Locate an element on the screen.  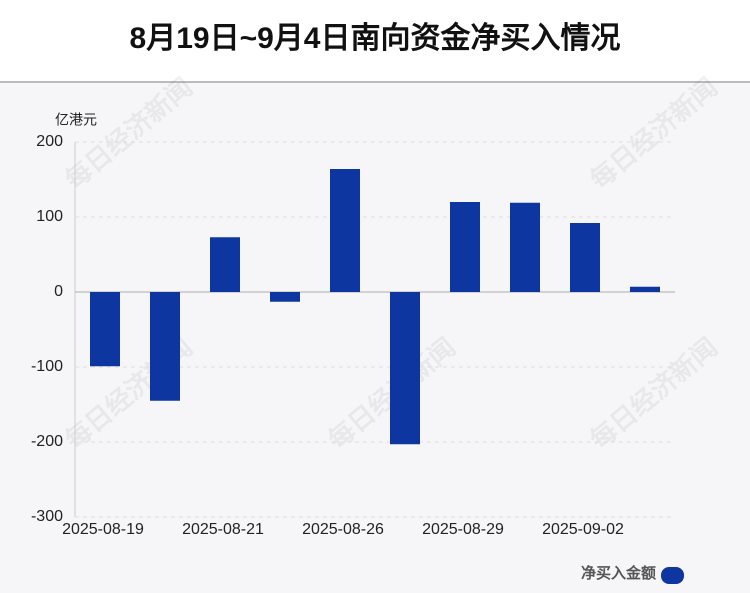
y-tick-label: -300 is located at coordinates (47, 516).